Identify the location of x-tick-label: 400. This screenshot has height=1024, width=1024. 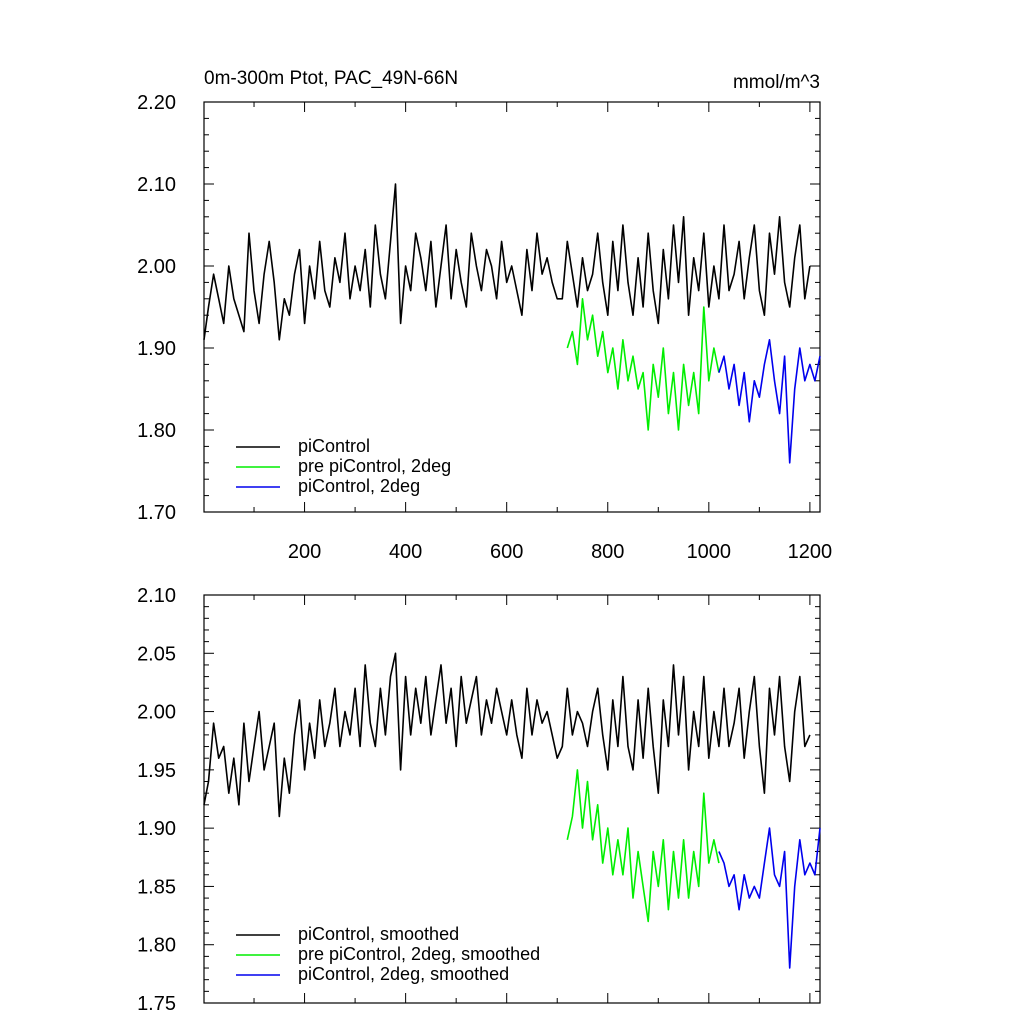
(405, 552).